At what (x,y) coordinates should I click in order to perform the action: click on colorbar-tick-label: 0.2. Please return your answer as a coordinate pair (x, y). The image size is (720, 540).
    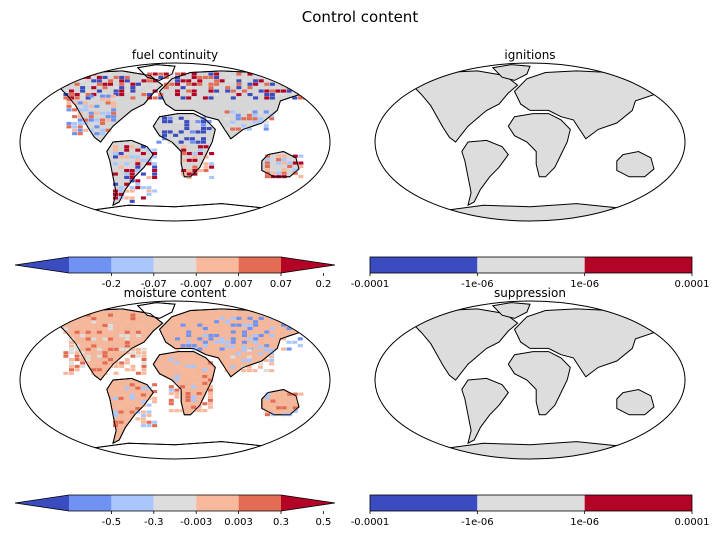
    Looking at the image, I should click on (323, 284).